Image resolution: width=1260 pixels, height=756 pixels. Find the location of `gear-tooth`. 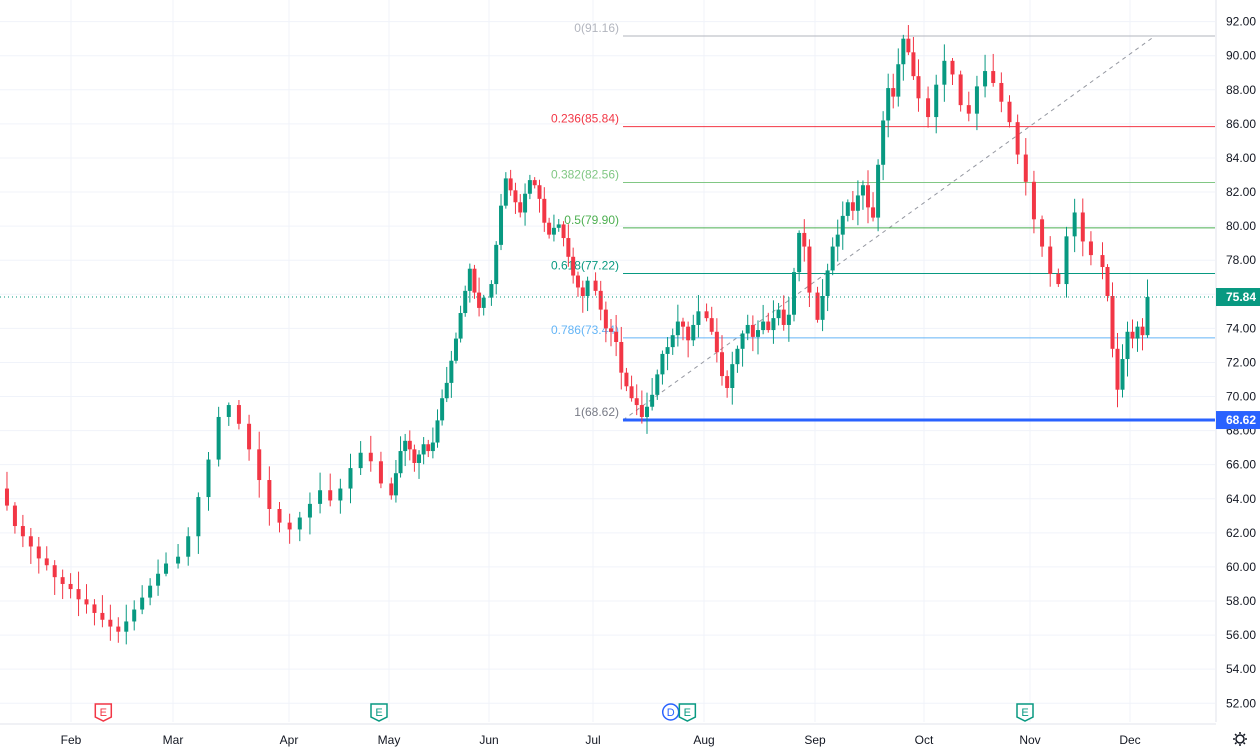

gear-tooth is located at coordinates (1244, 734).